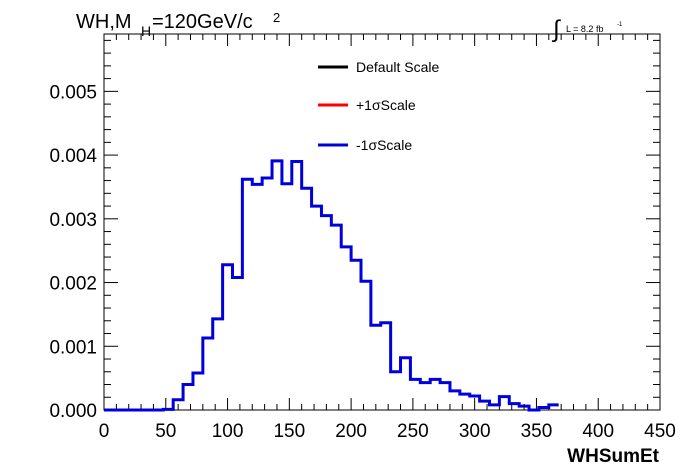 The image size is (696, 472). Describe the element at coordinates (556, 29) in the screenshot. I see `lumi-integral-symbol: ∫` at that location.